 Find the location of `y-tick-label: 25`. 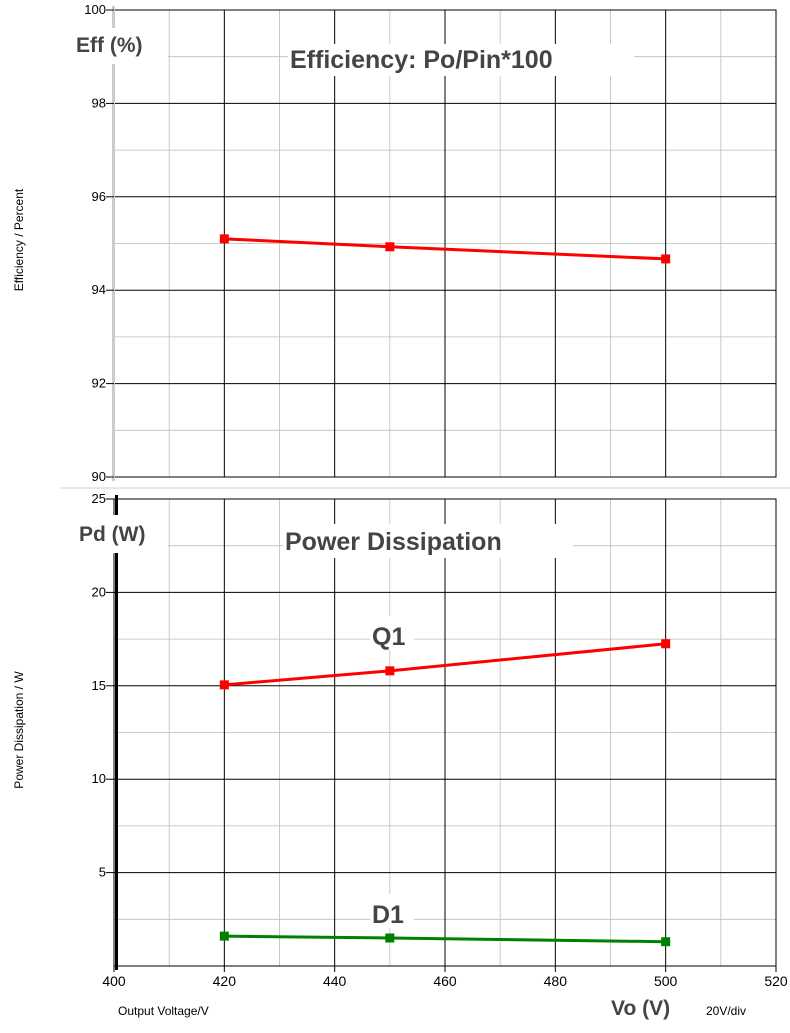

y-tick-label: 25 is located at coordinates (99, 498).